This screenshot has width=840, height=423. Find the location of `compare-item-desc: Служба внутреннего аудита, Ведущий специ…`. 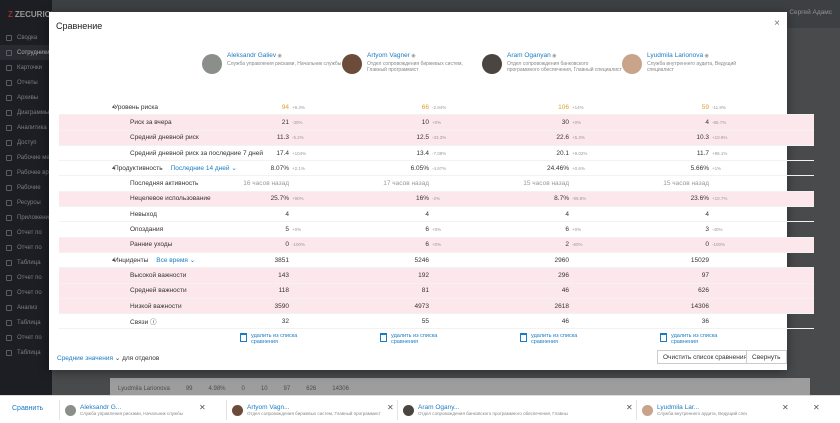

compare-item-desc: Служба внутреннего аудита, Ведущий специ… is located at coordinates (702, 413).